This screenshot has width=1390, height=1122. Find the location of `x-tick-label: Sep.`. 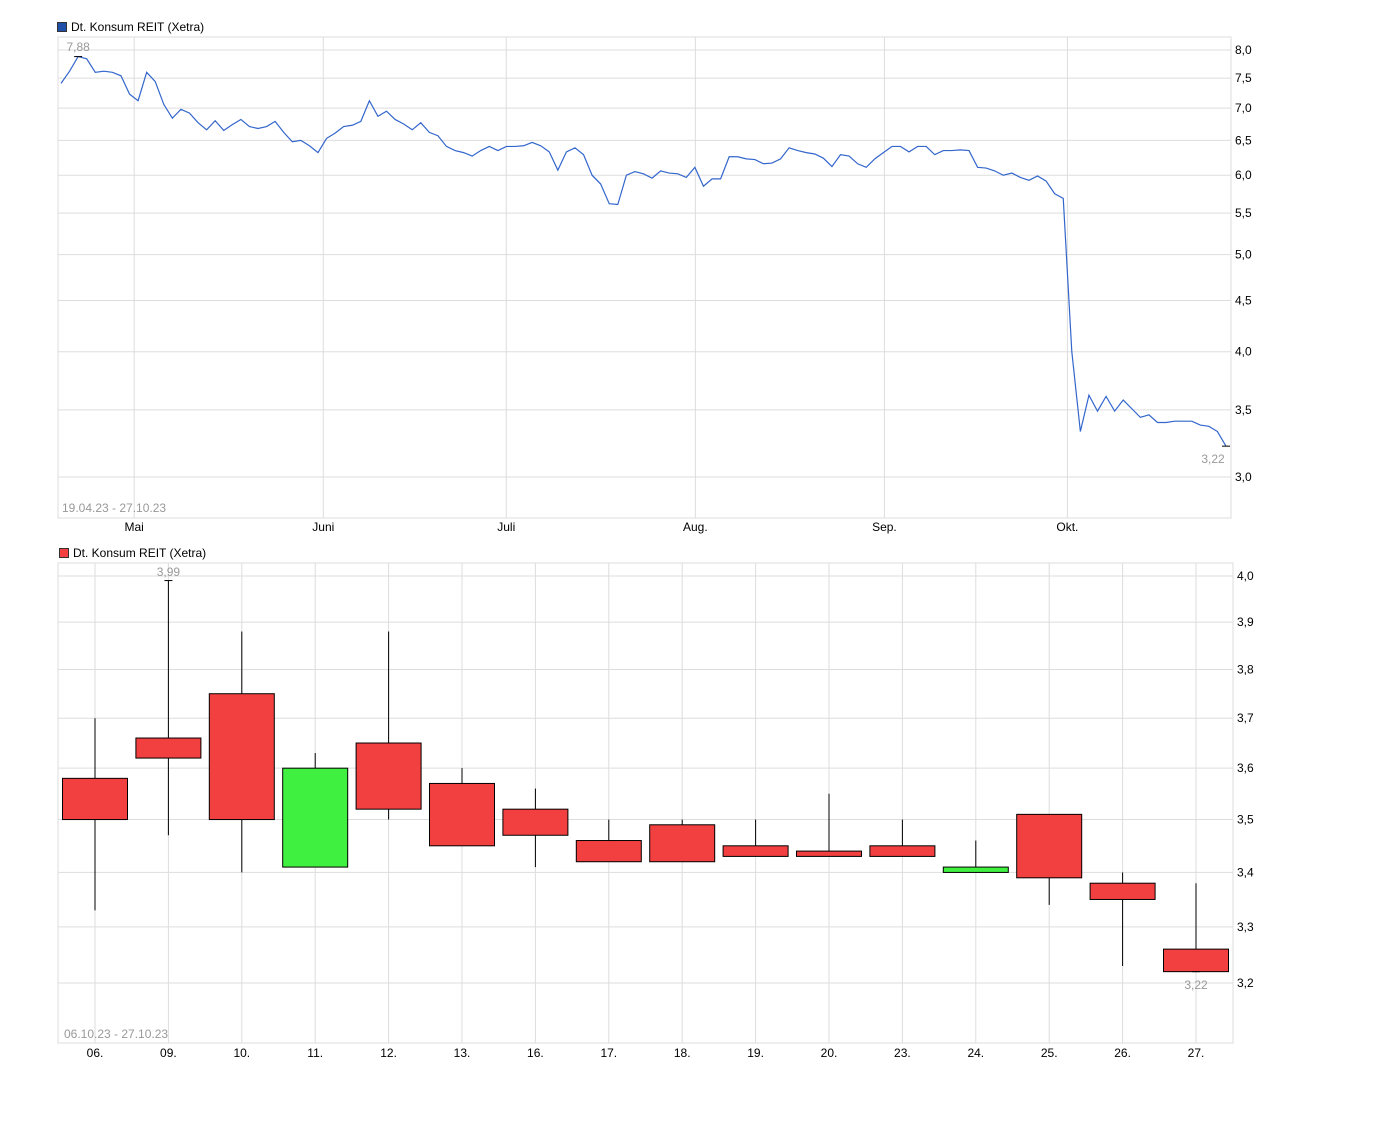

x-tick-label: Sep. is located at coordinates (884, 527).